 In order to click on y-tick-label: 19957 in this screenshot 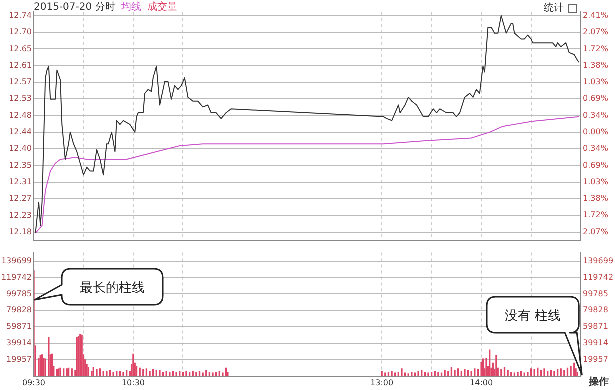, I will do `click(19, 359)`.